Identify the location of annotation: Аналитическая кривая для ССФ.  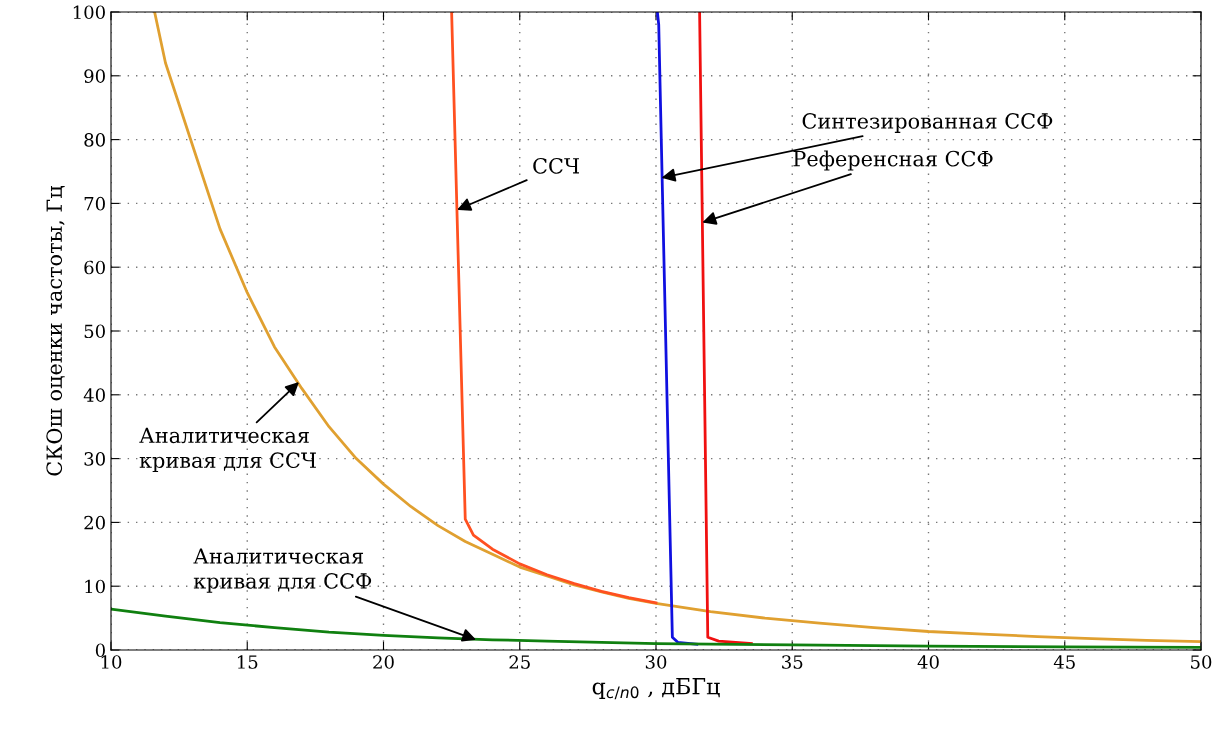
(282, 570).